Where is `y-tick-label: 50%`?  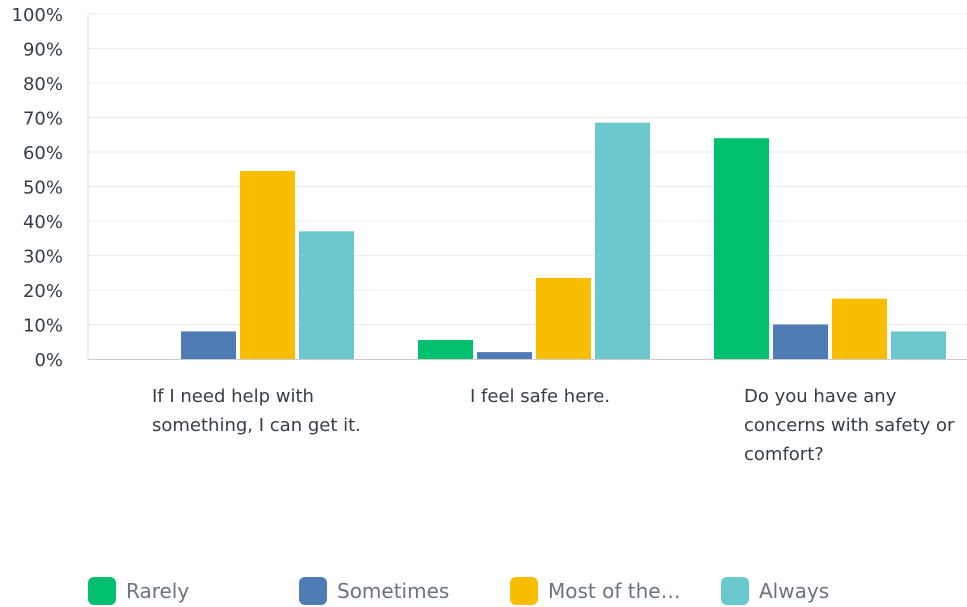
y-tick-label: 50% is located at coordinates (43, 188).